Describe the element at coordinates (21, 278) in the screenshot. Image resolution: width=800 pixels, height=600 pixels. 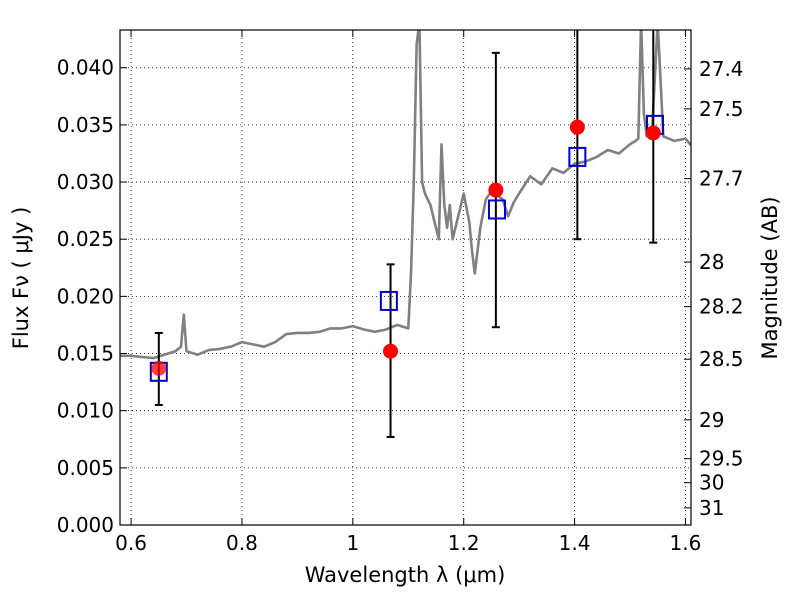
I see `y-axis-label: Flux Fν ( μJy )` at that location.